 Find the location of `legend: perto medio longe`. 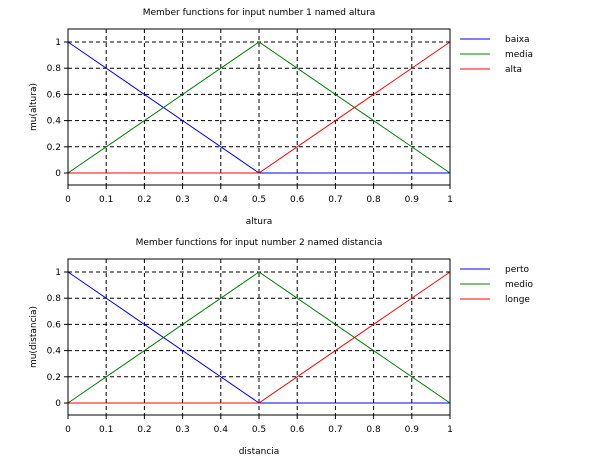

legend: perto medio longe is located at coordinates (497, 285).